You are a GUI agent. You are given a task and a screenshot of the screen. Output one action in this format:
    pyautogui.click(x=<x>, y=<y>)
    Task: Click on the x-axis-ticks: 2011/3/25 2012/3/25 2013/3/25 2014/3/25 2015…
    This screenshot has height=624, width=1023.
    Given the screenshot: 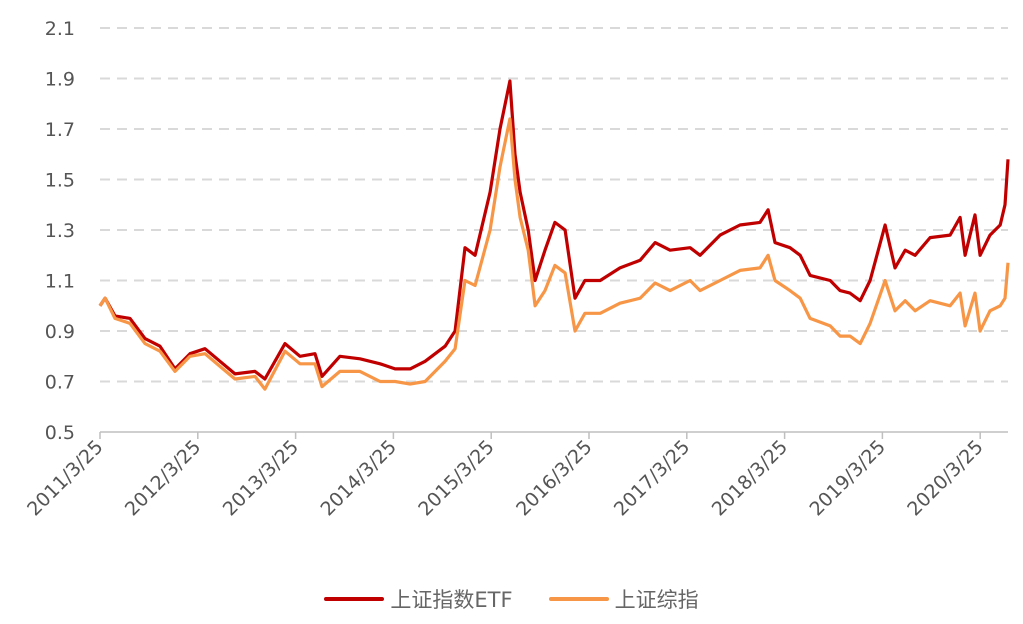 What is the action you would take?
    pyautogui.click(x=505, y=476)
    